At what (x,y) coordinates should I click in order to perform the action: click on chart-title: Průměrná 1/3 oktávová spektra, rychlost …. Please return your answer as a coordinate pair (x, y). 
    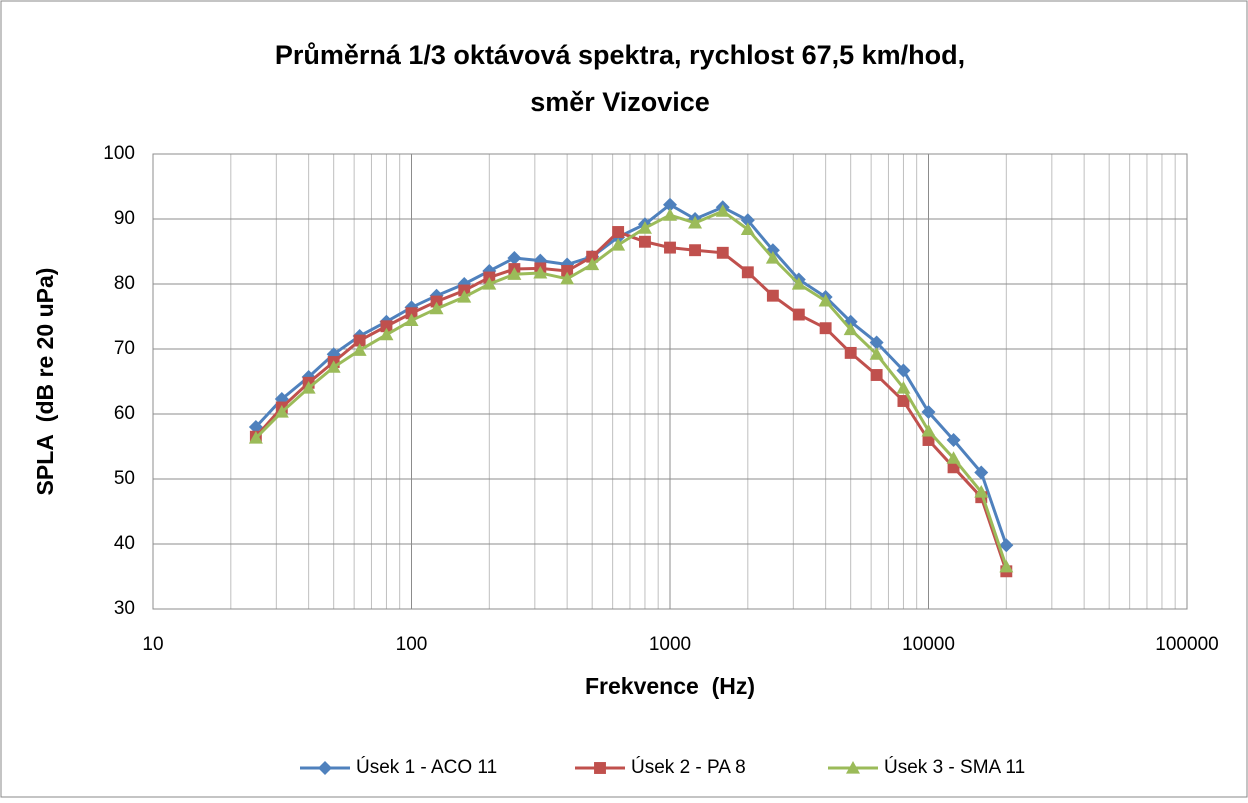
    Looking at the image, I should click on (620, 55).